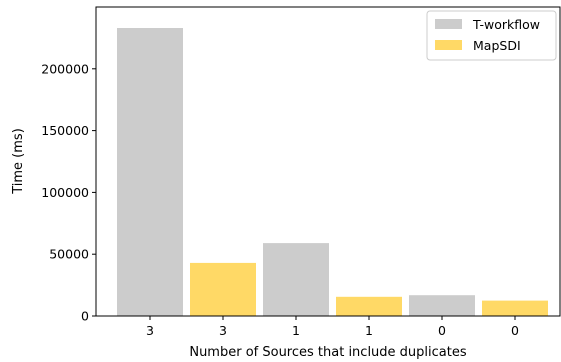  What do you see at coordinates (69, 254) in the screenshot?
I see `y-tick-label-2: 50000` at bounding box center [69, 254].